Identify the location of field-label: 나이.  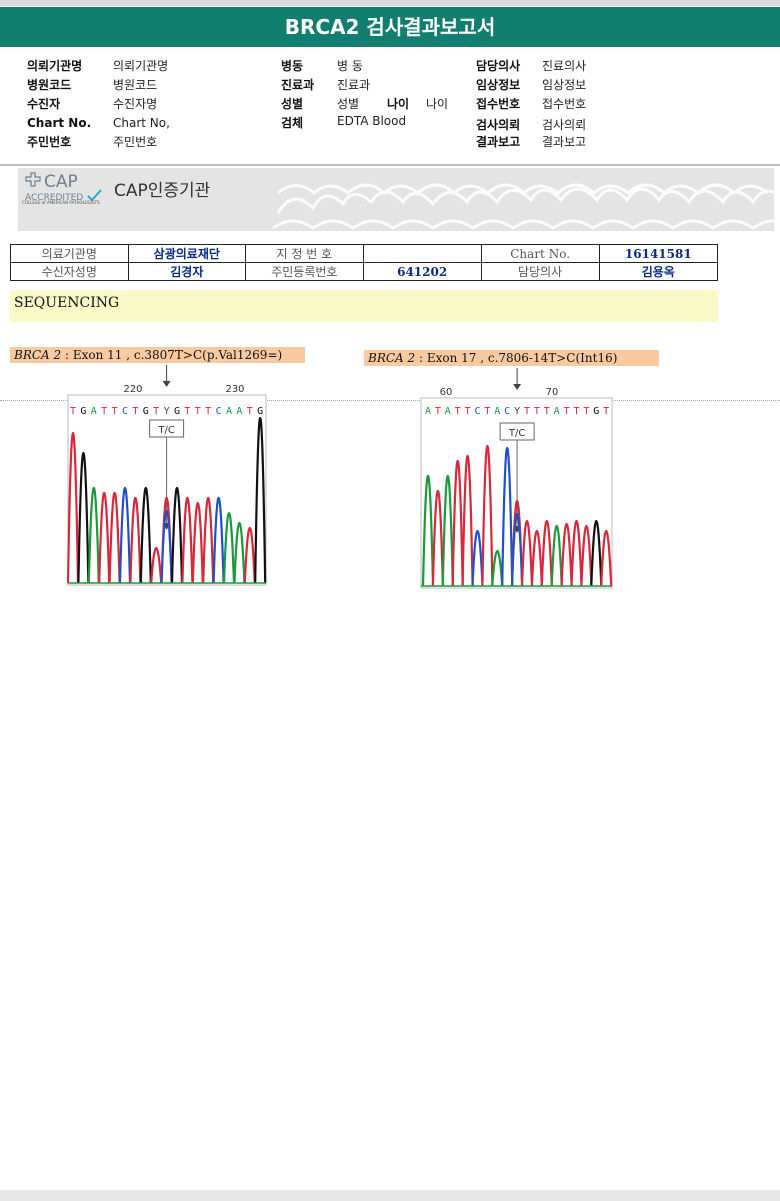
(398, 104).